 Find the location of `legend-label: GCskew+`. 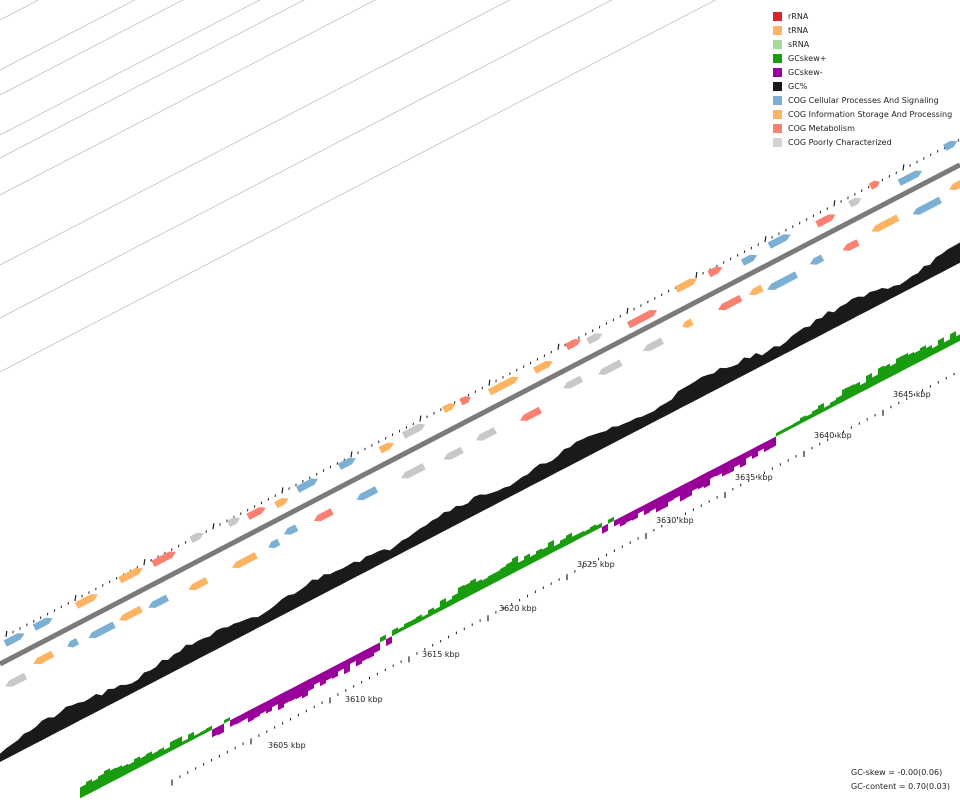

legend-label: GCskew+ is located at coordinates (807, 58).